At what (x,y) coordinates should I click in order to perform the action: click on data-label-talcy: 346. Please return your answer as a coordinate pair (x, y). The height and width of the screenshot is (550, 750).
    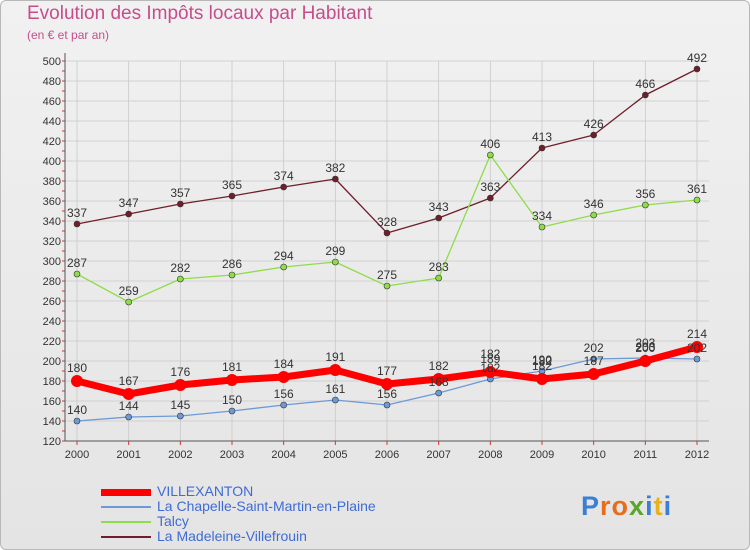
    Looking at the image, I should click on (594, 204).